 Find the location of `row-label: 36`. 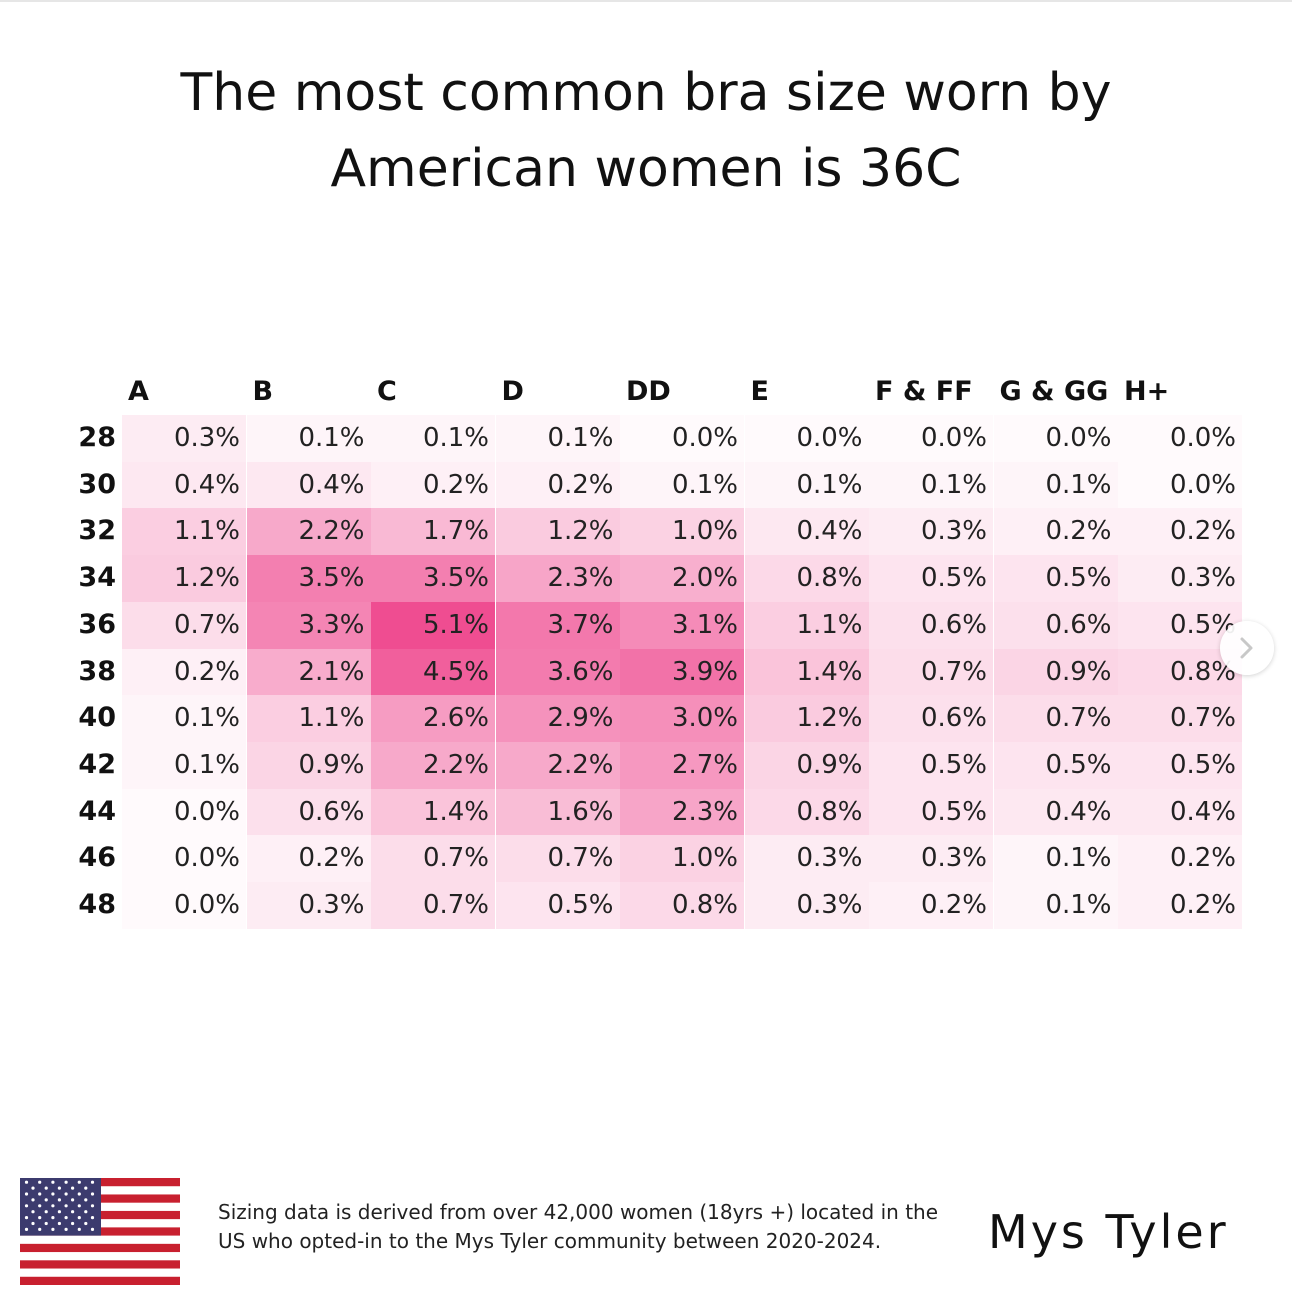

row-label: 36 is located at coordinates (97, 624).